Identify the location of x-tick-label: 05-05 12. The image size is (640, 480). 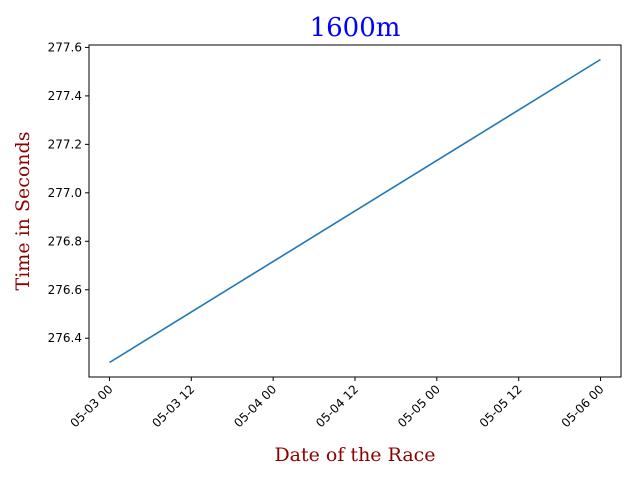
(501, 406).